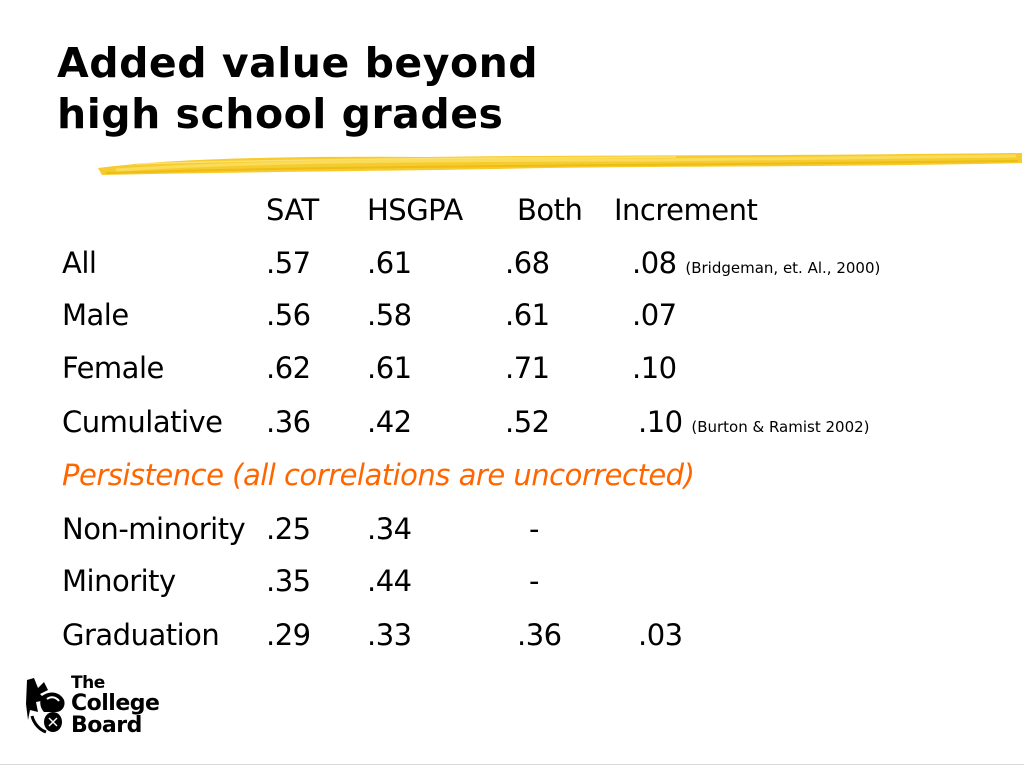  What do you see at coordinates (389, 635) in the screenshot?
I see `hsgpa-value: .33` at bounding box center [389, 635].